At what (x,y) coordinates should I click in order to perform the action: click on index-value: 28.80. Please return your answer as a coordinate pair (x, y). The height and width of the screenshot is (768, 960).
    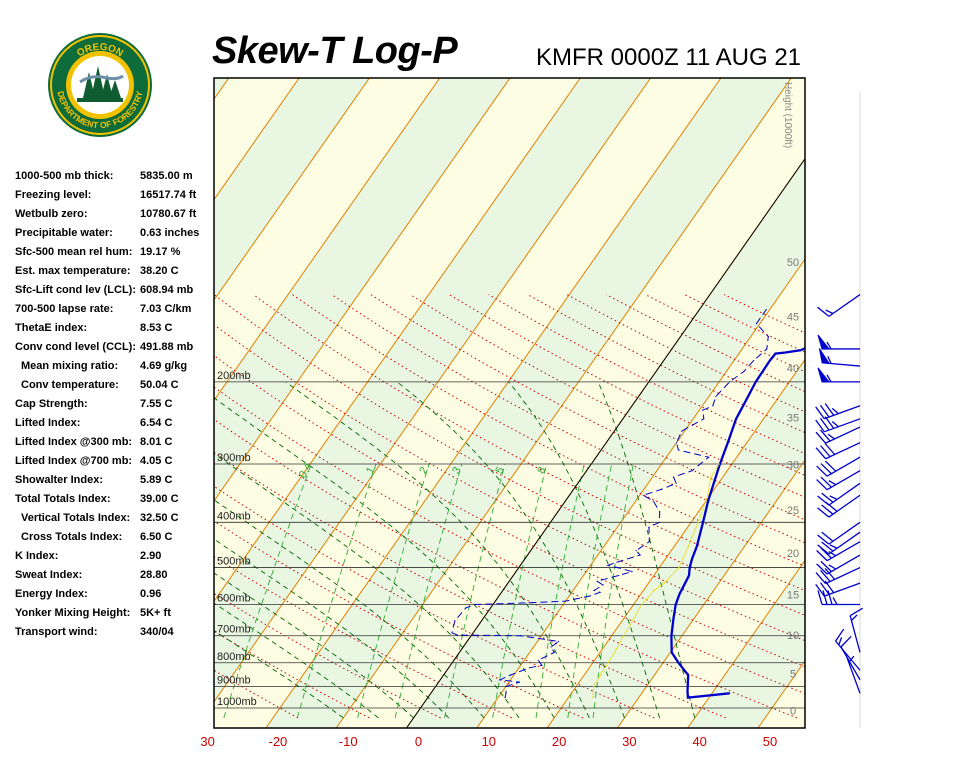
    Looking at the image, I should click on (154, 575).